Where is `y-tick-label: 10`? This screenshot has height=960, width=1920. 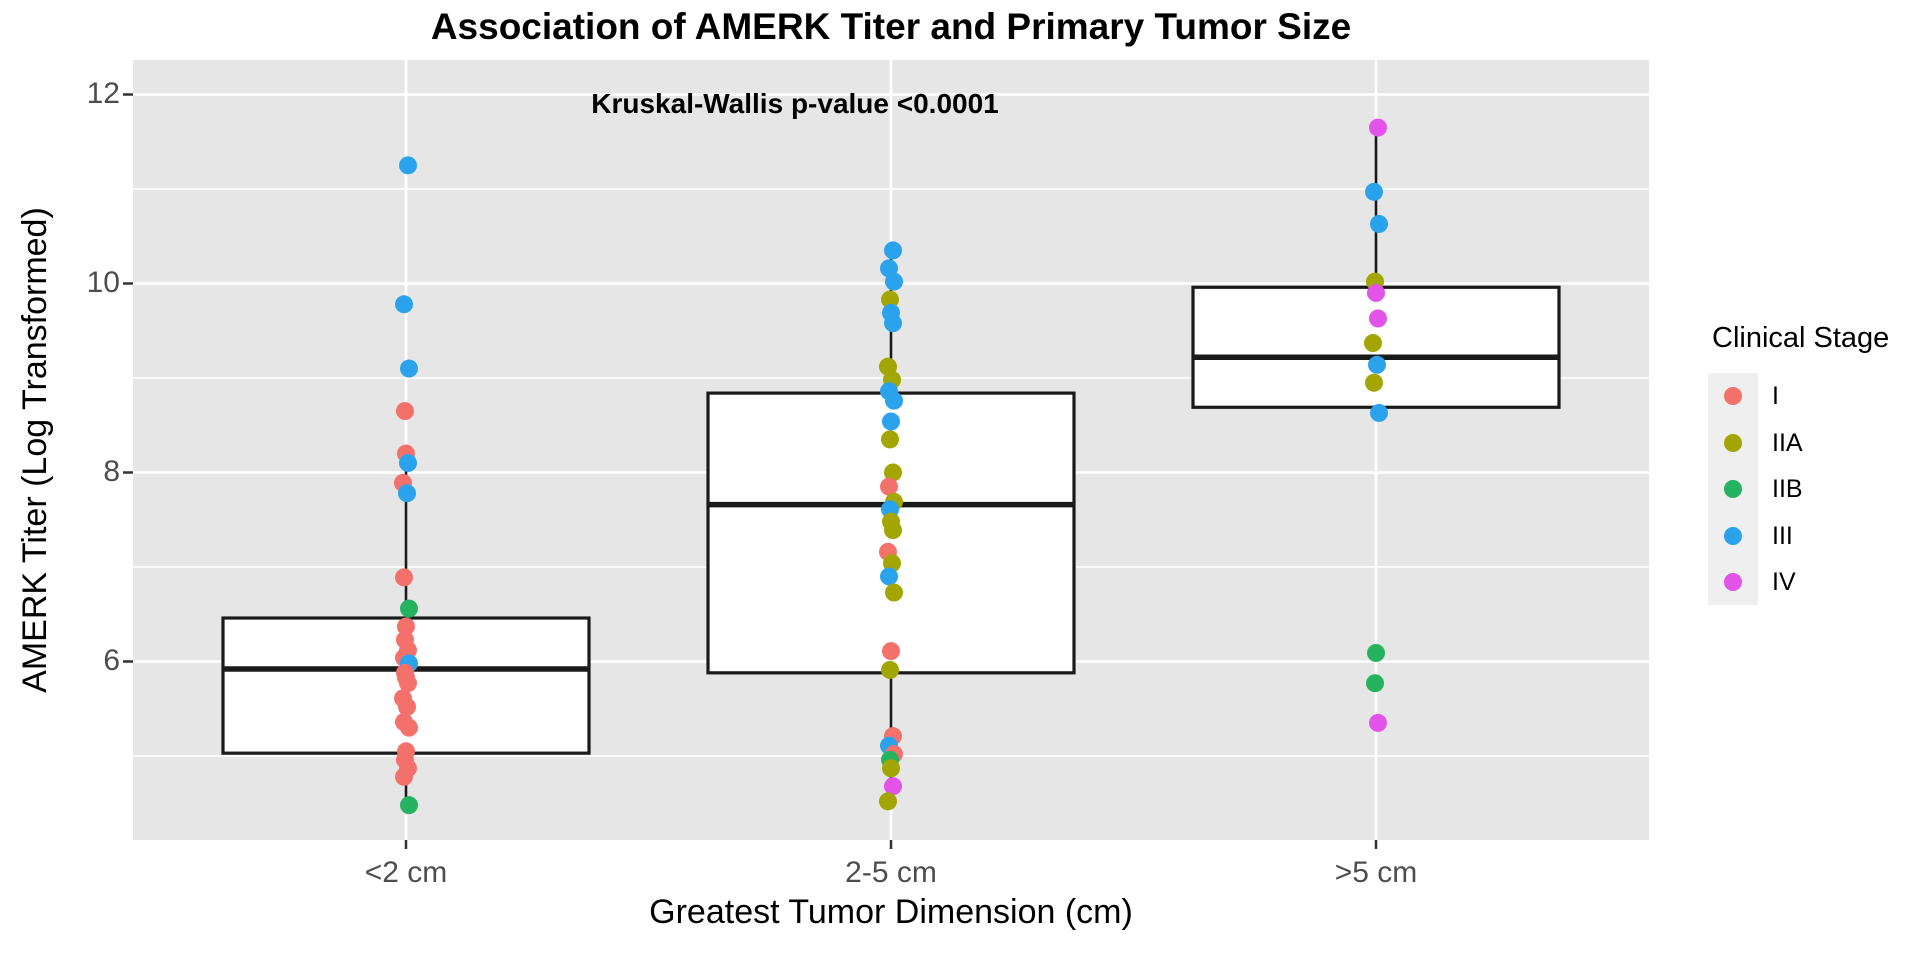 y-tick-label: 10 is located at coordinates (103, 283).